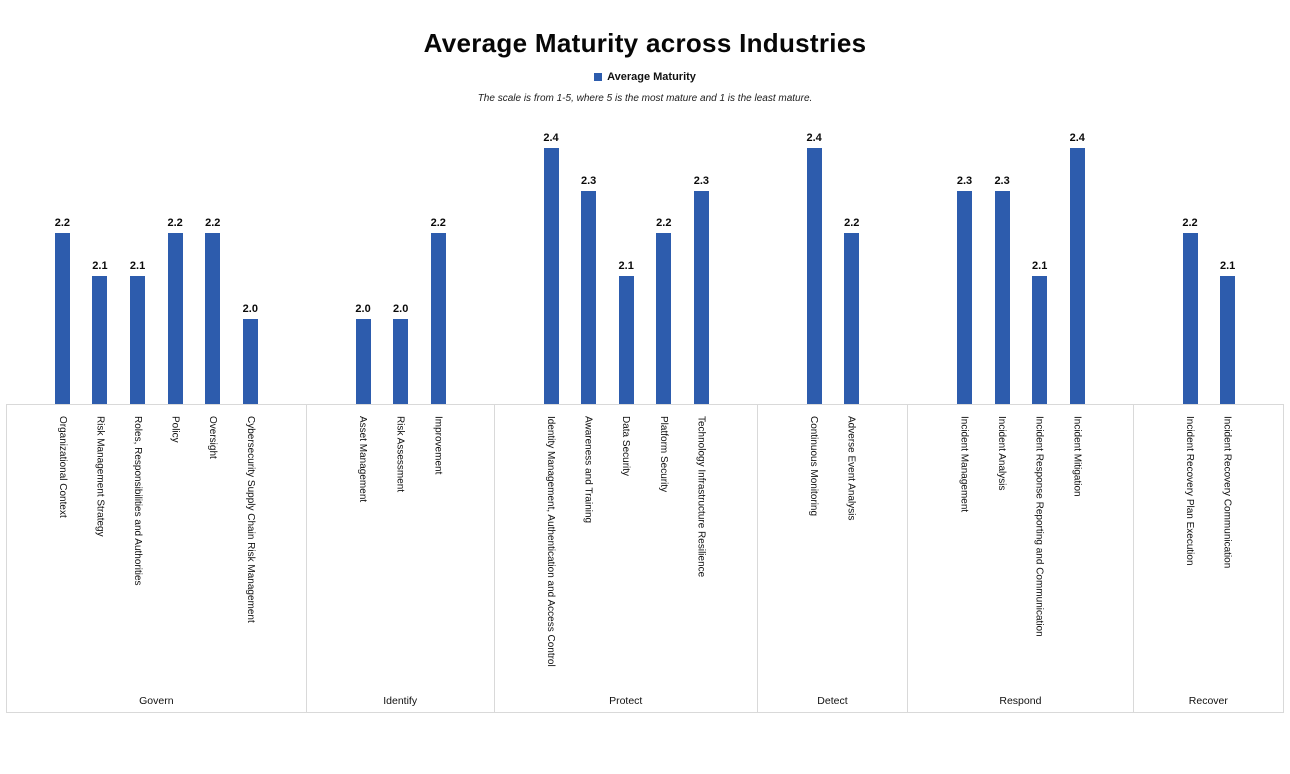  Describe the element at coordinates (588, 470) in the screenshot. I see `category-label: Awareness and Training` at that location.